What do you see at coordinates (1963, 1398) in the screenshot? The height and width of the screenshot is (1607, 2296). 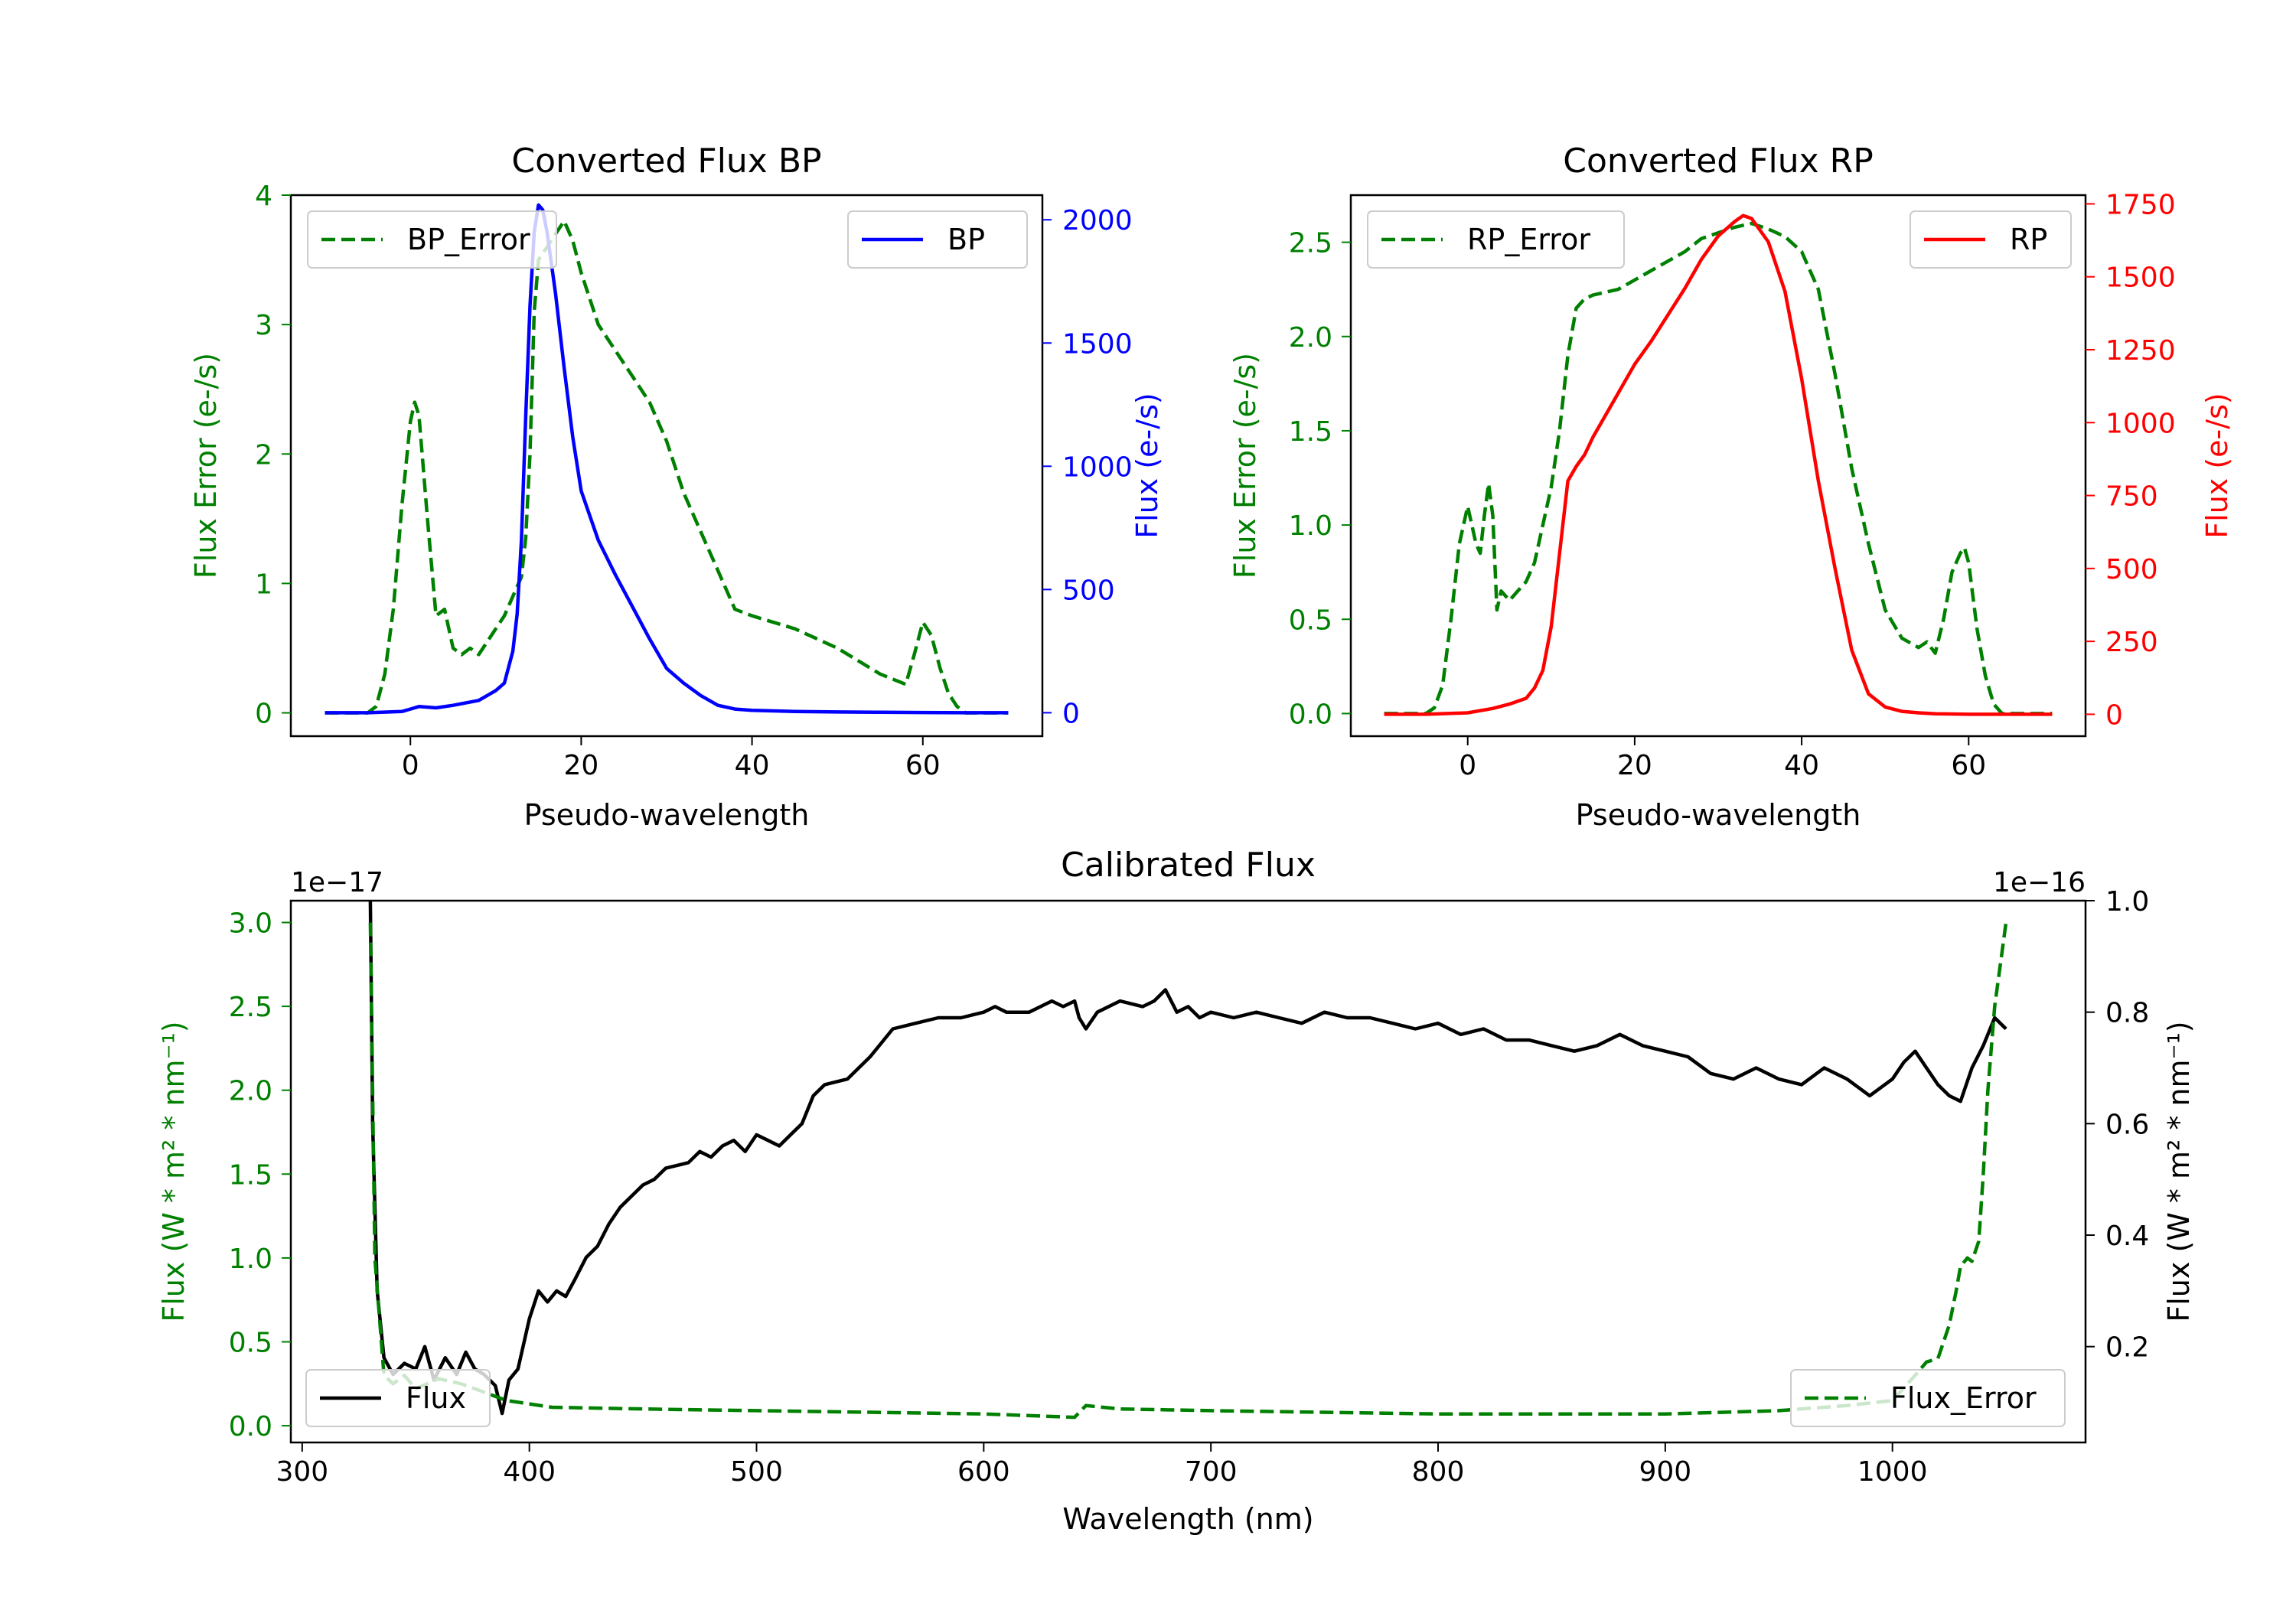 I see `legend-label-right: Flux_Error` at bounding box center [1963, 1398].